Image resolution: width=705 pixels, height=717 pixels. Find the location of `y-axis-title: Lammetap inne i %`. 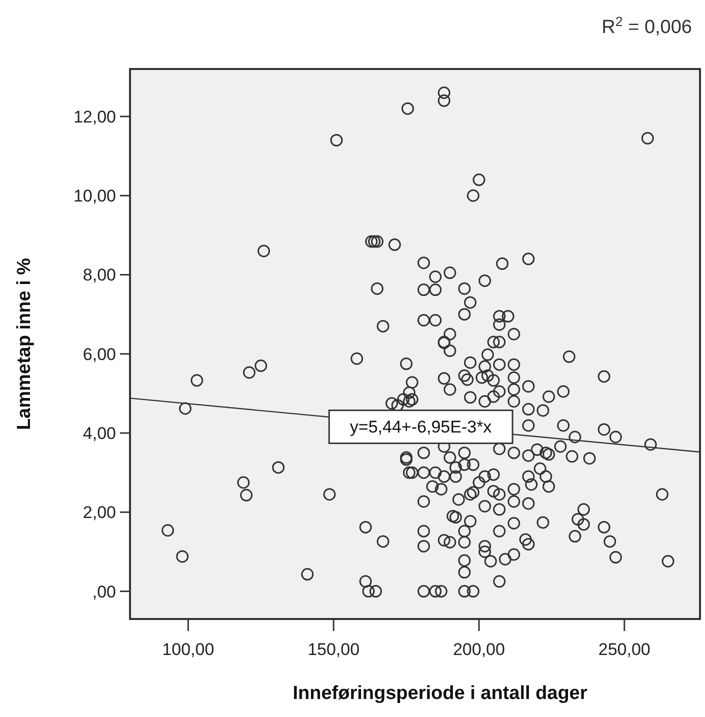

y-axis-title: Lammetap inne i % is located at coordinates (24, 344).